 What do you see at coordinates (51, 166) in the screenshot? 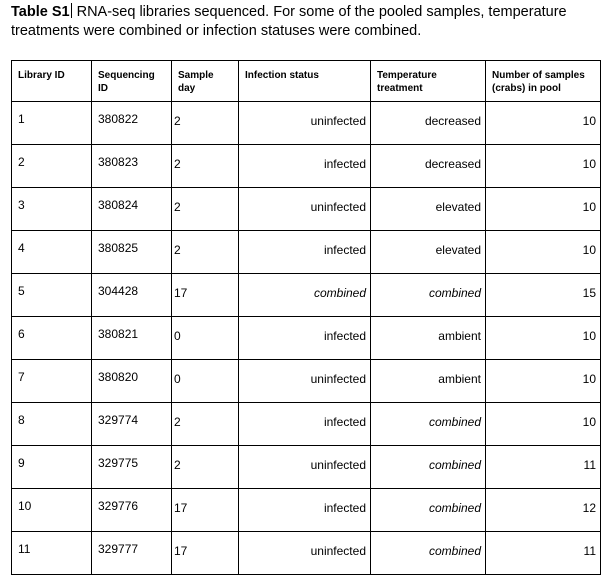
I see `cell-library-id: 2` at bounding box center [51, 166].